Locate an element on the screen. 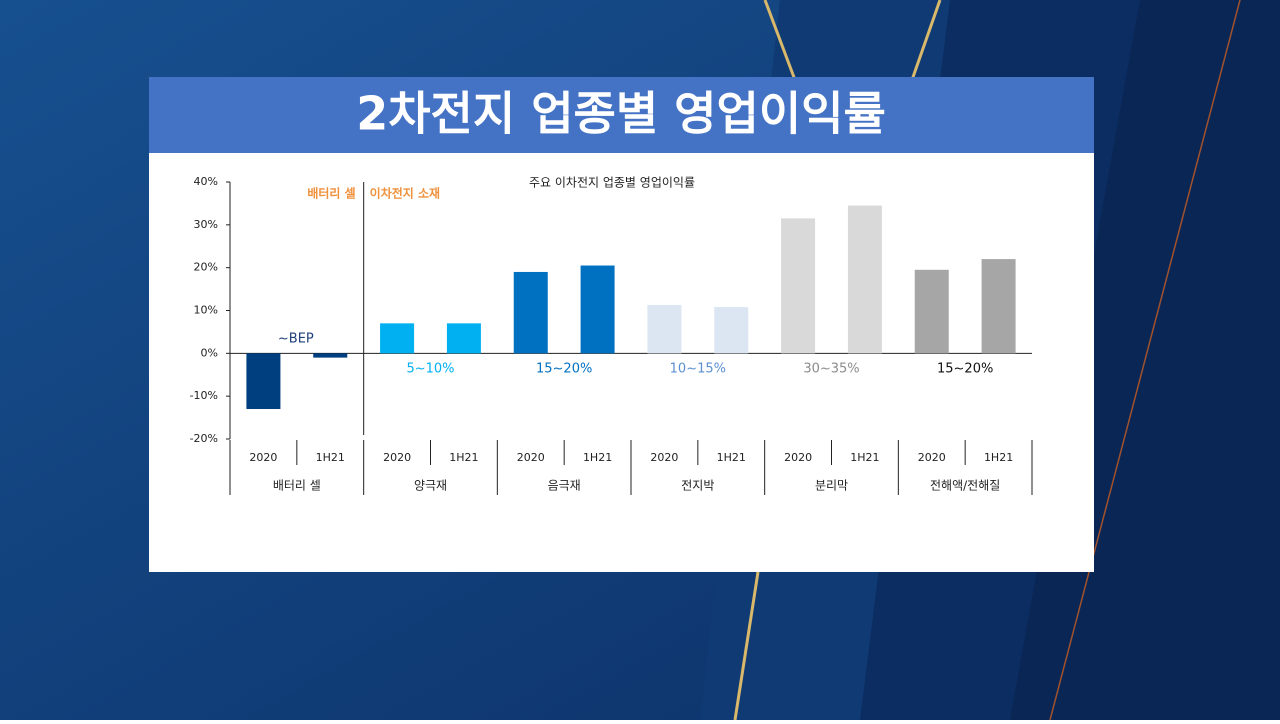  range-label: 5~10% is located at coordinates (430, 369).